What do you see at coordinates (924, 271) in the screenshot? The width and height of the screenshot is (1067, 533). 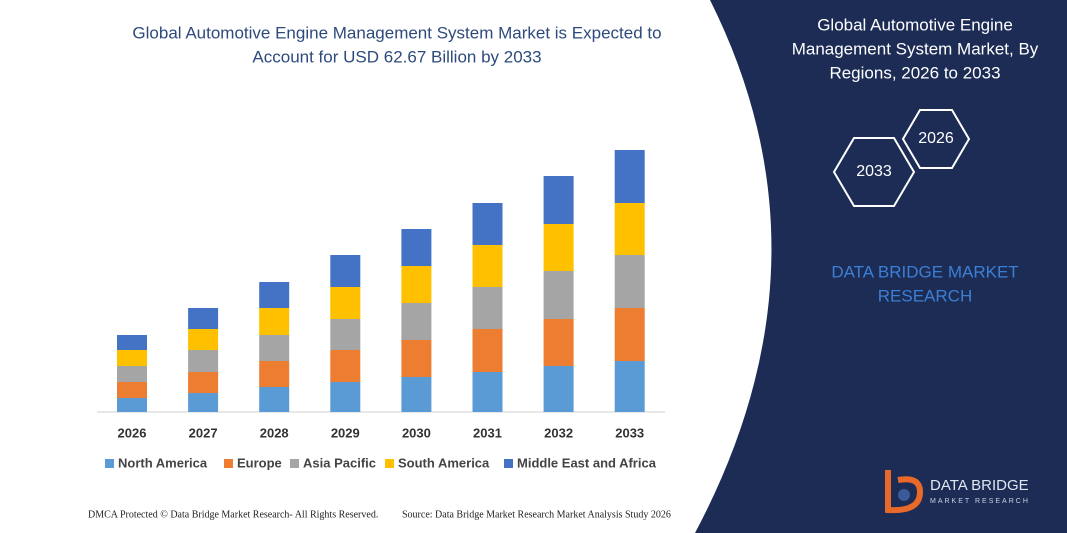 I see `brand-text: DATA BRIDGE MARKET` at bounding box center [924, 271].